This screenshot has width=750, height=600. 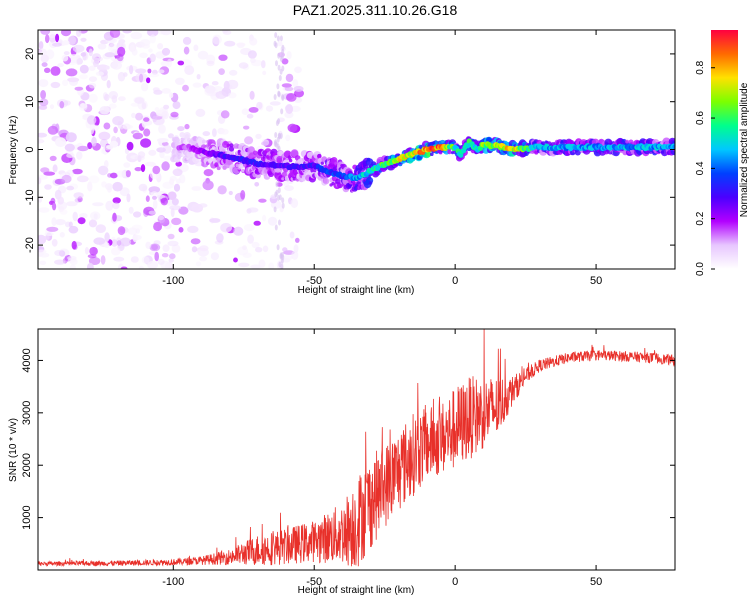 I want to click on x-tick-label: 0, so click(x=455, y=582).